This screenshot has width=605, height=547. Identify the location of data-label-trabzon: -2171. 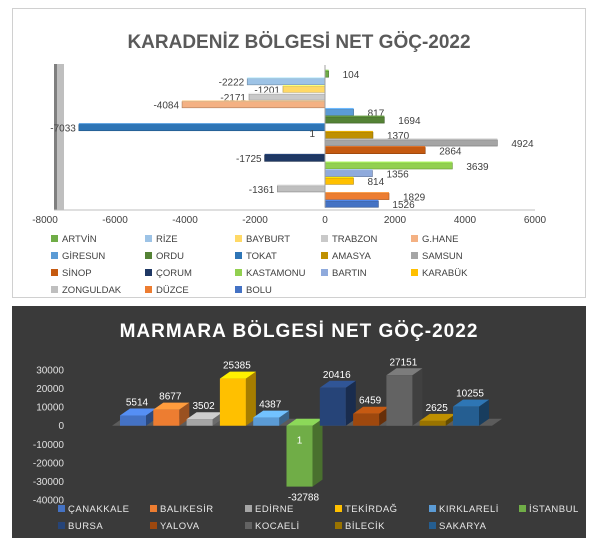
(233, 98).